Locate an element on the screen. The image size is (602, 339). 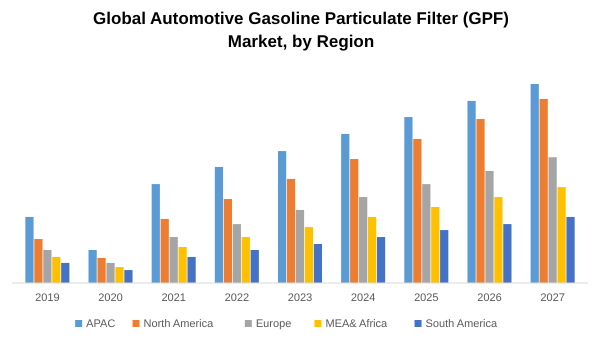
x-tick-label: 2025 is located at coordinates (426, 298).